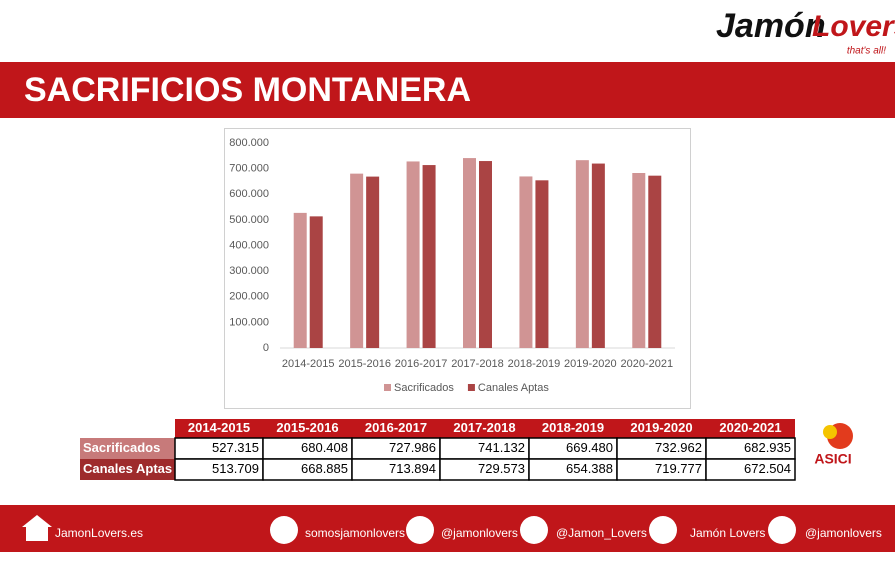 This screenshot has width=895, height=564. What do you see at coordinates (832, 459) in the screenshot?
I see `sponsor-name: ASICI` at bounding box center [832, 459].